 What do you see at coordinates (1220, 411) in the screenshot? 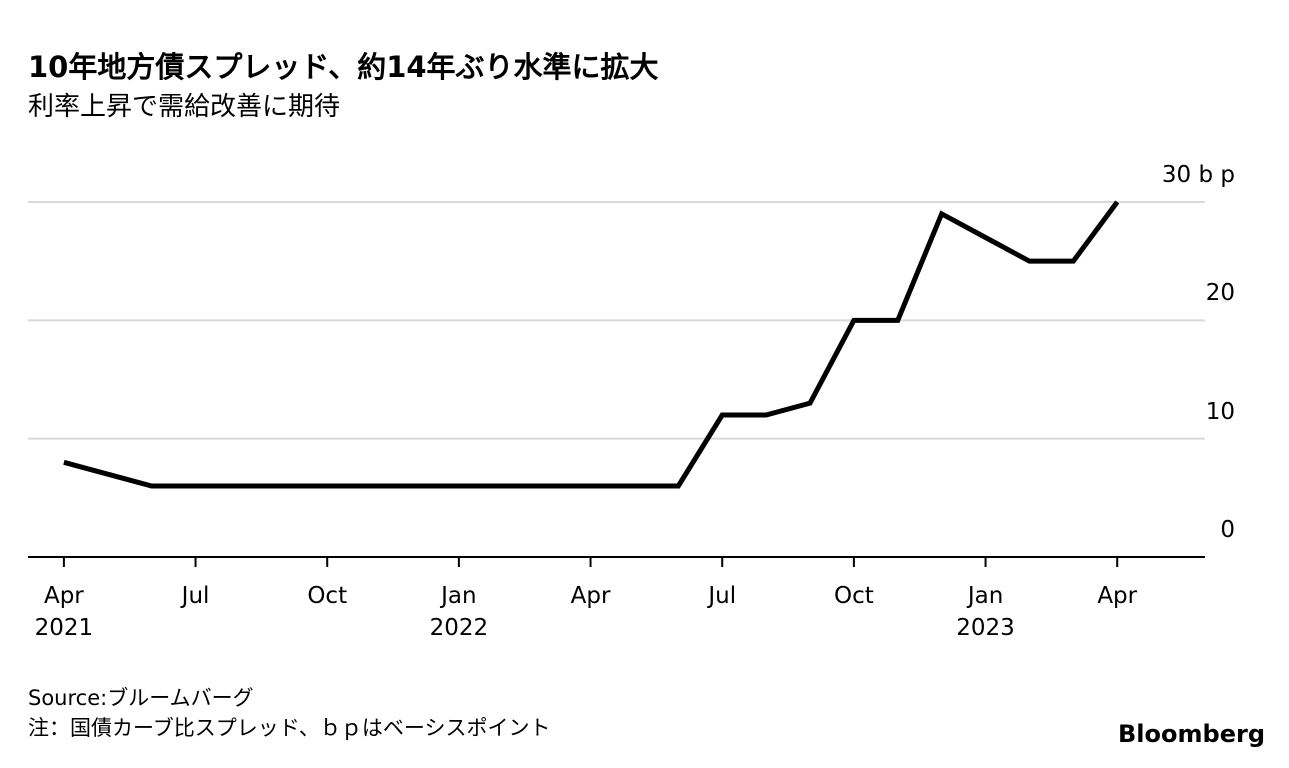
I see `y-tick-label: 10` at bounding box center [1220, 411].